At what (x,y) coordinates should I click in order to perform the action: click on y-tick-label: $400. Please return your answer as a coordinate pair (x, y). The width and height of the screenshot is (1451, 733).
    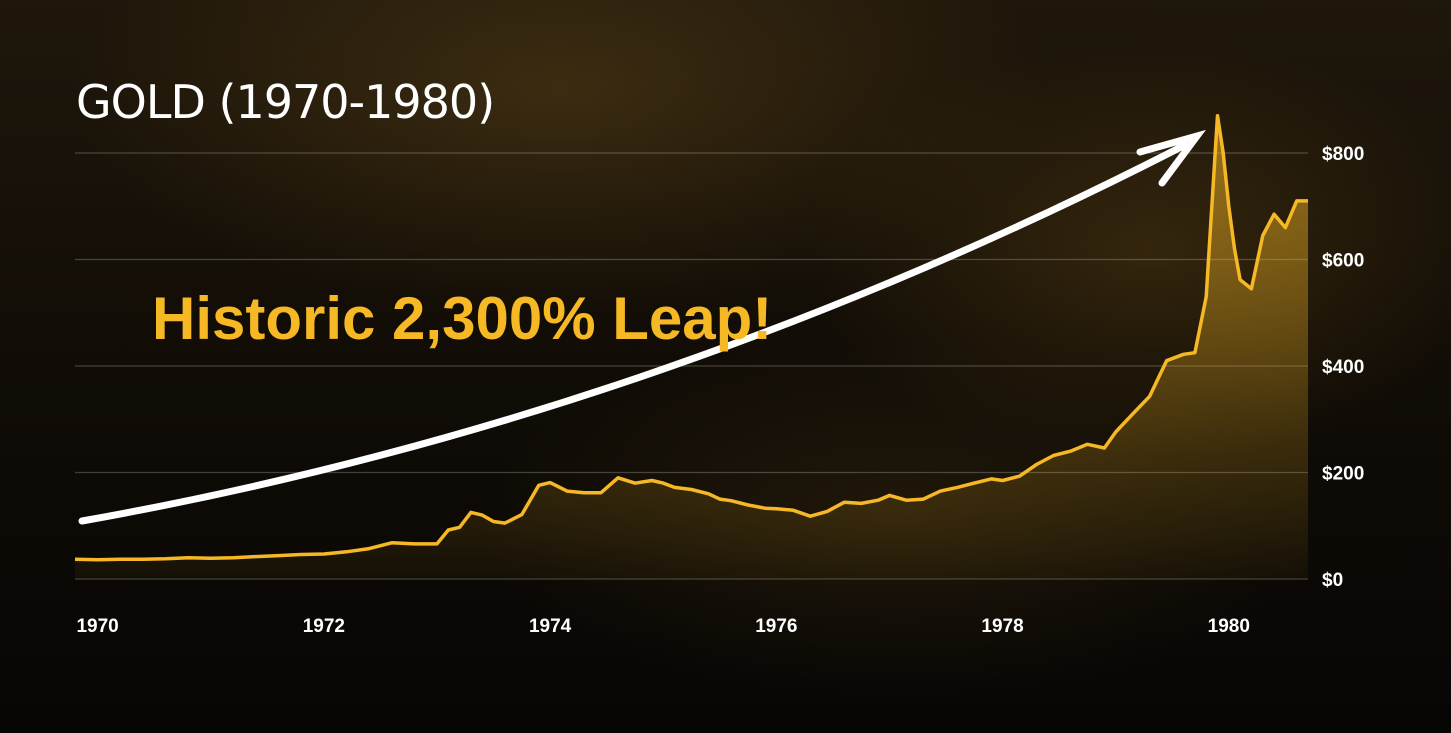
    Looking at the image, I should click on (1343, 367).